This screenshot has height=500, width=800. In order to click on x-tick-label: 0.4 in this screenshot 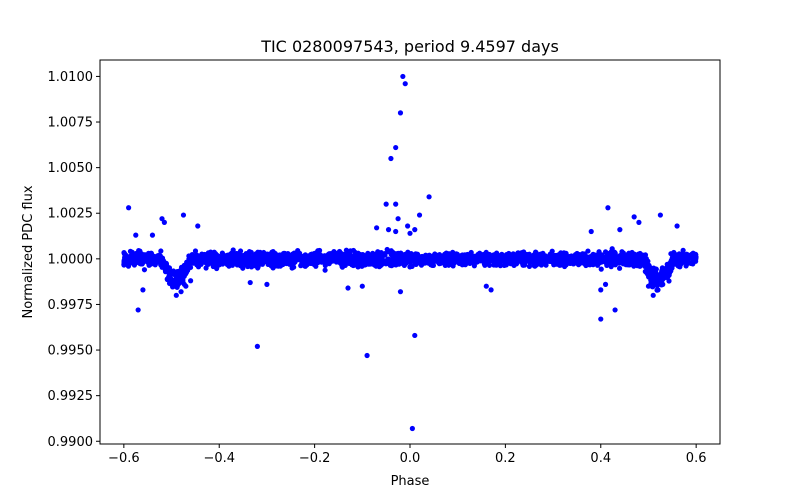, I will do `click(600, 458)`.